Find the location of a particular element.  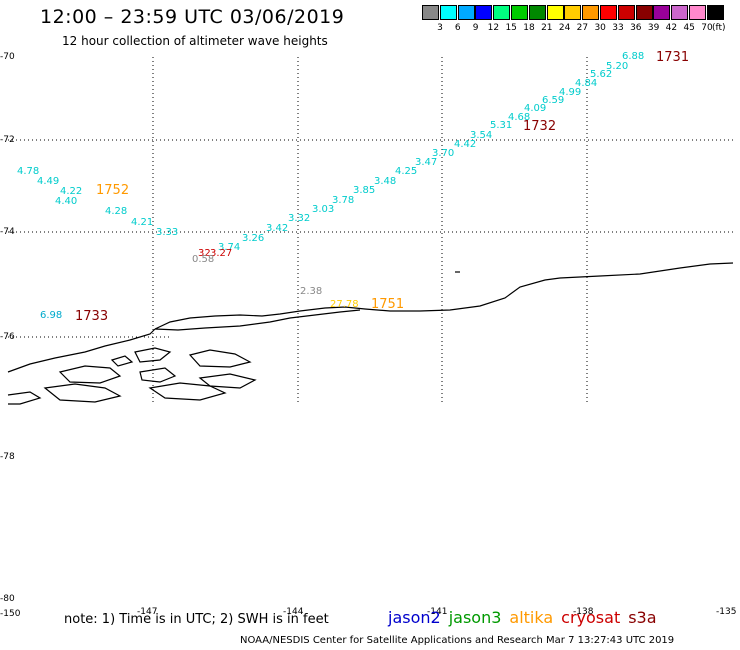

wave-height-value: 4.40 is located at coordinates (66, 201).